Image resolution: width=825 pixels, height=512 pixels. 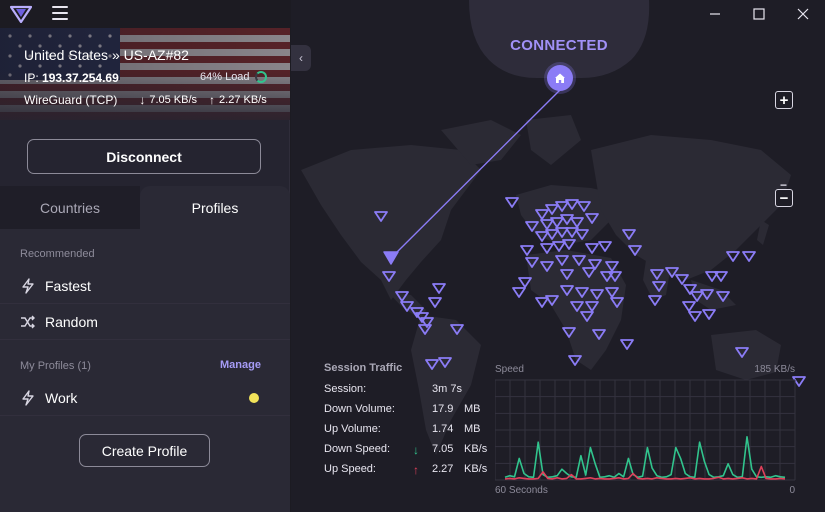 What do you see at coordinates (443, 449) in the screenshot?
I see `traffic-value: 7.05` at bounding box center [443, 449].